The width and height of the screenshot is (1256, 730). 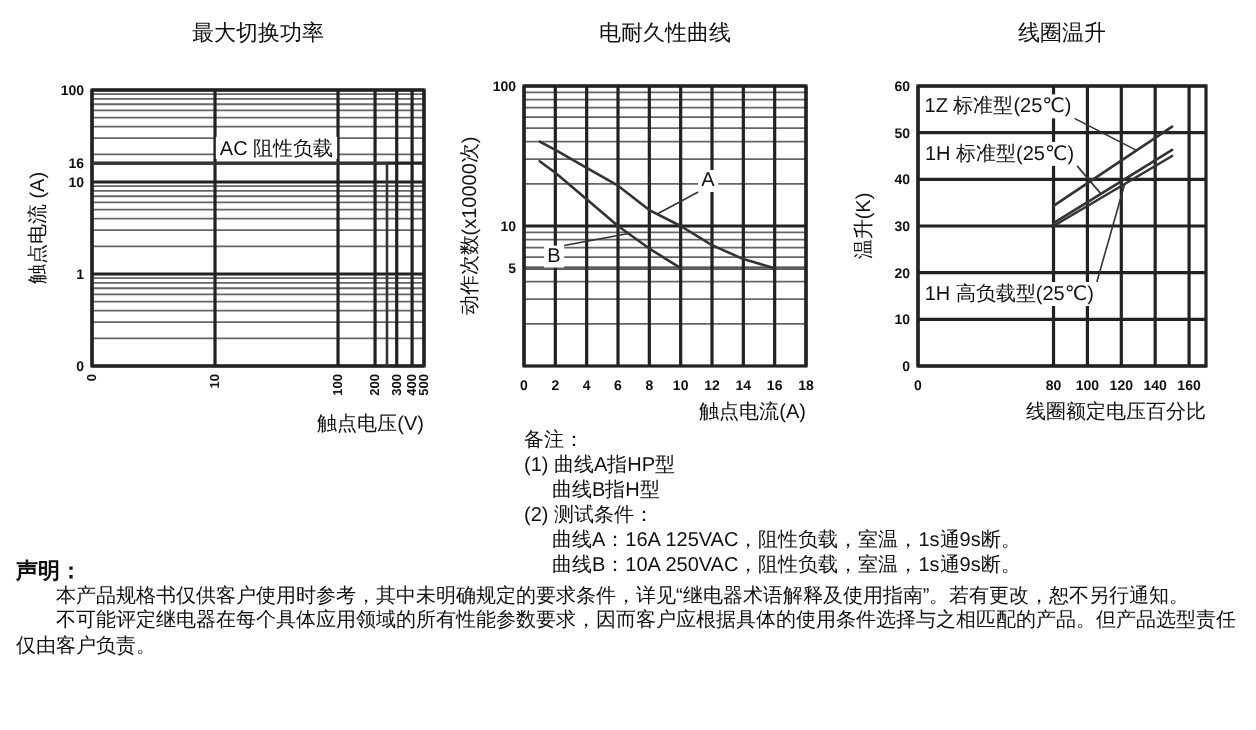 I want to click on x-axis-title: 触点电压(V), so click(x=370, y=424).